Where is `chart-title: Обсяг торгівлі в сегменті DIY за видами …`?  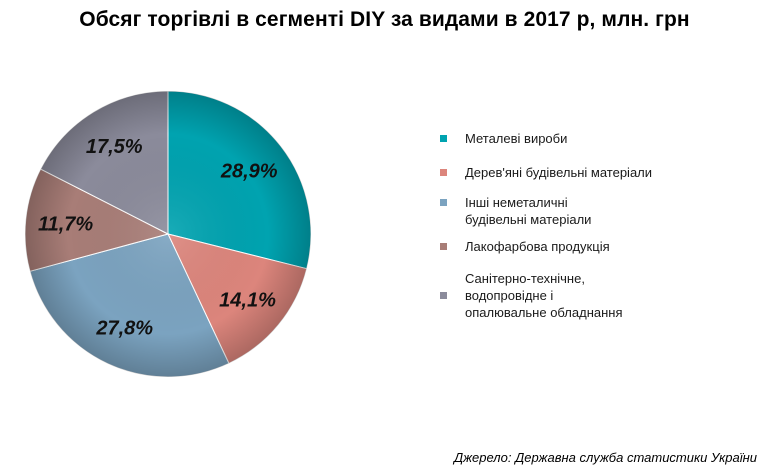 chart-title: Обсяг торгівлі в сегменті DIY за видами … is located at coordinates (384, 19).